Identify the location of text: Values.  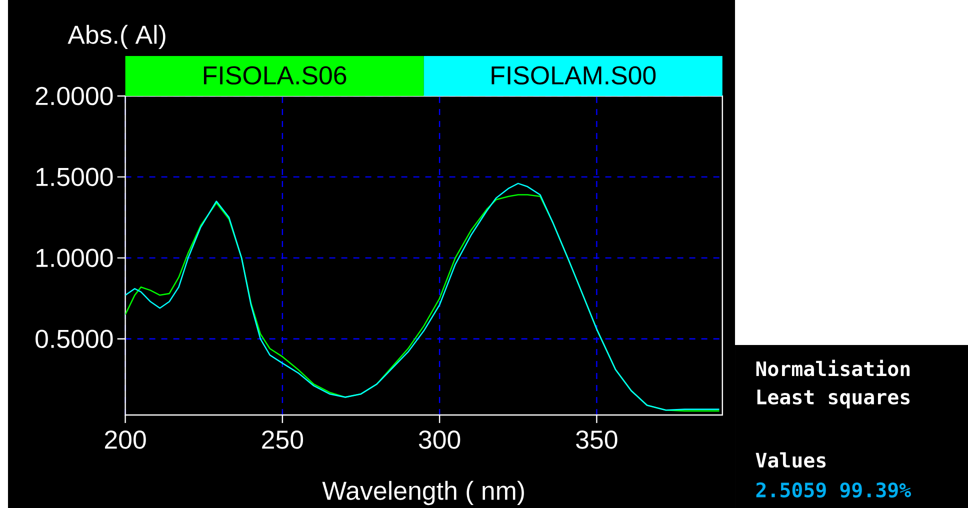
(791, 460).